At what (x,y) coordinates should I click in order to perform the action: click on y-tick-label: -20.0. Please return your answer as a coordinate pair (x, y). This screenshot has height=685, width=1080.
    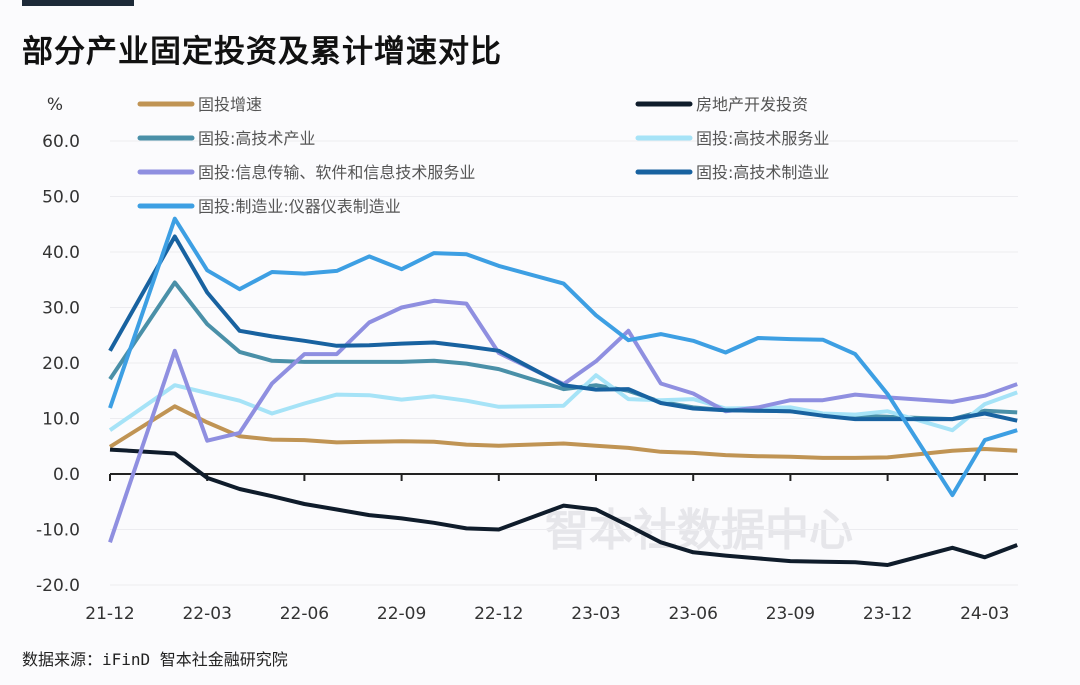
    Looking at the image, I should click on (58, 586).